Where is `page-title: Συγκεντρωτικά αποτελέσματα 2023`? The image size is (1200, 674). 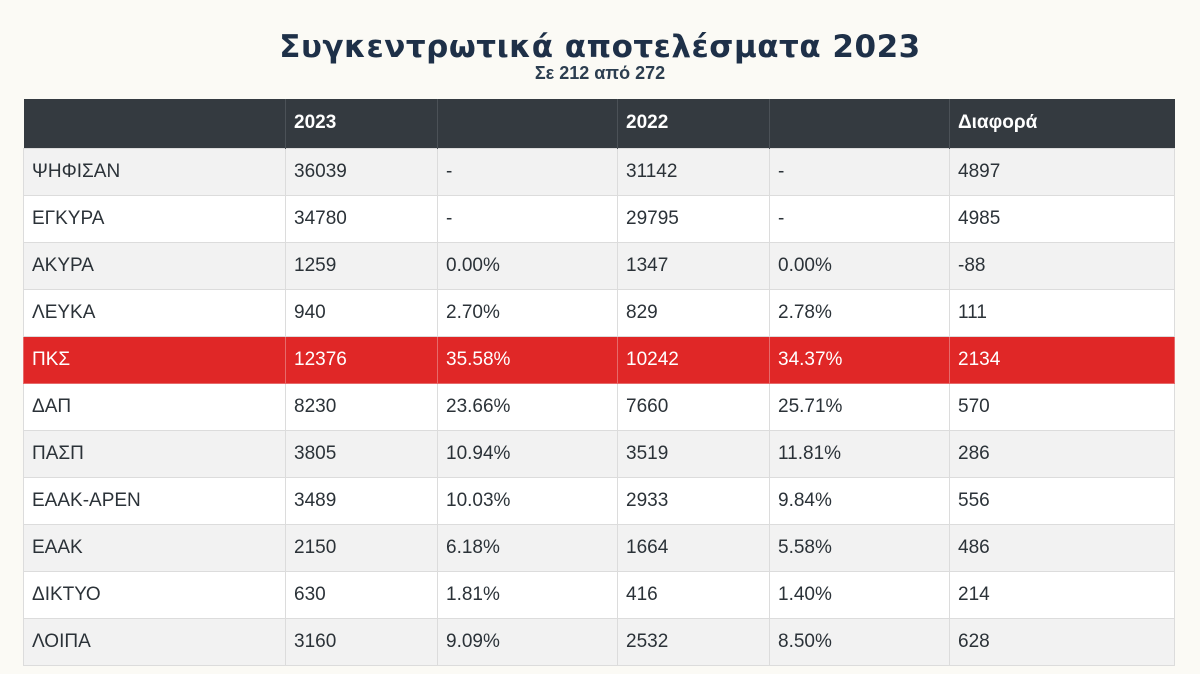 page-title: Συγκεντρωτικά αποτελέσματα 2023 is located at coordinates (600, 46).